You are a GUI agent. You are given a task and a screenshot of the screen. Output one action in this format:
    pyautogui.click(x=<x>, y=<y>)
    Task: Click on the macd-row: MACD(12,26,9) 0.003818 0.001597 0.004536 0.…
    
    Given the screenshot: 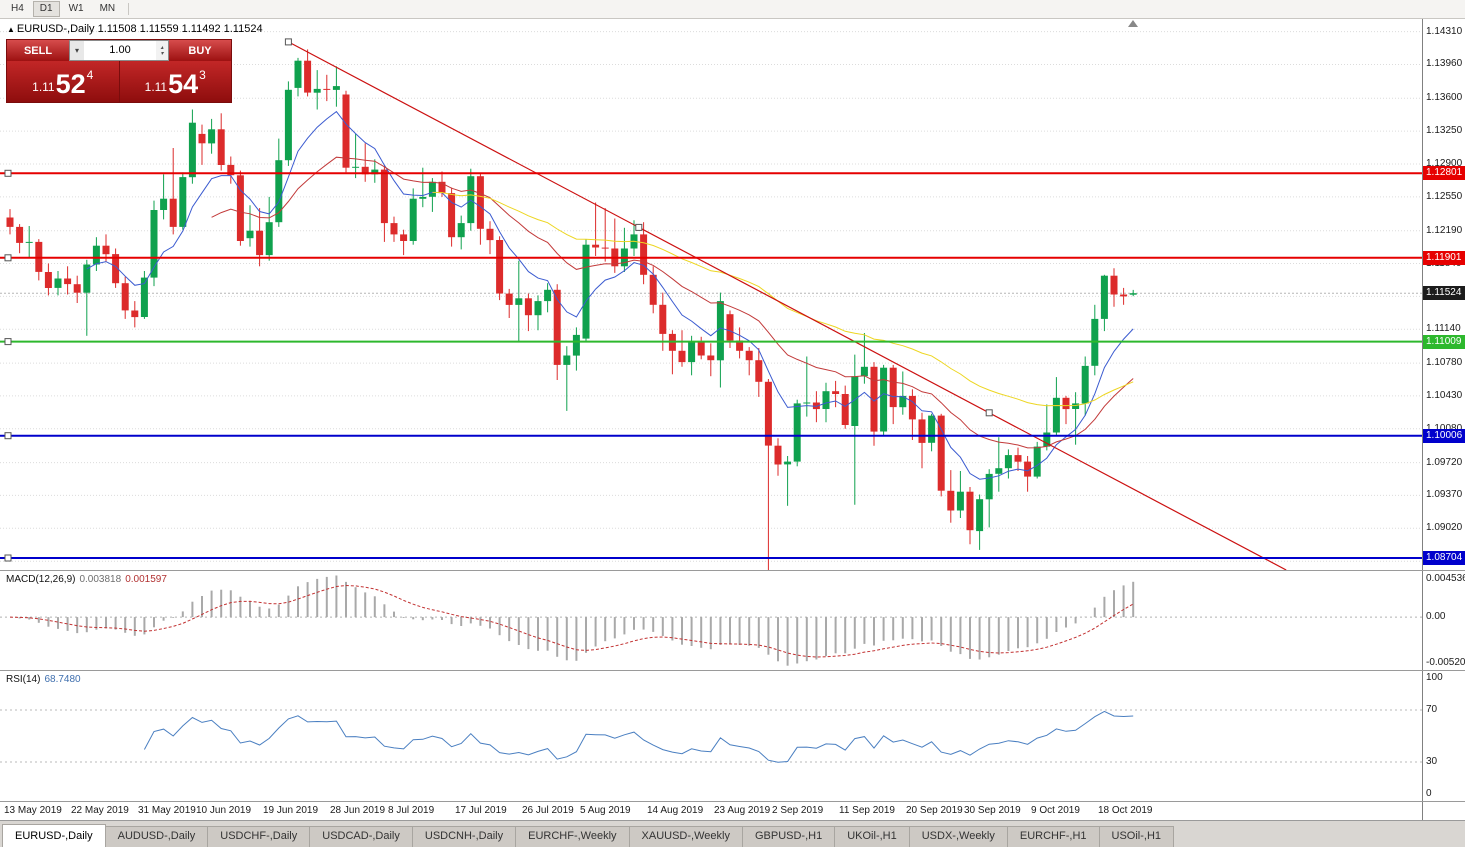 What is the action you would take?
    pyautogui.click(x=732, y=620)
    